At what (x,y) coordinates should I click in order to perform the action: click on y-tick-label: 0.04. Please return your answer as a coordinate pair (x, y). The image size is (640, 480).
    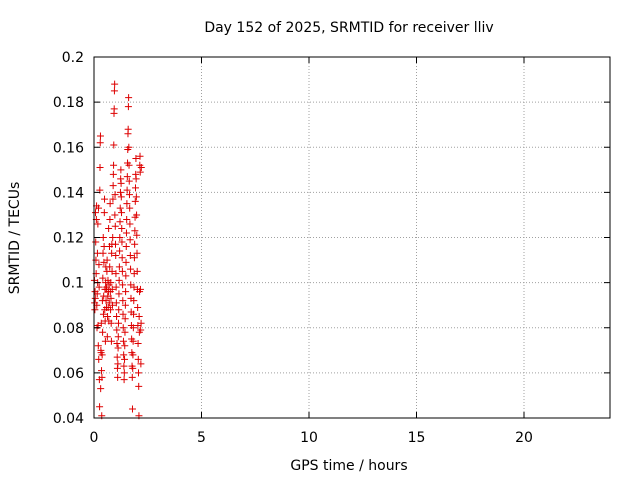
    Looking at the image, I should click on (68, 419).